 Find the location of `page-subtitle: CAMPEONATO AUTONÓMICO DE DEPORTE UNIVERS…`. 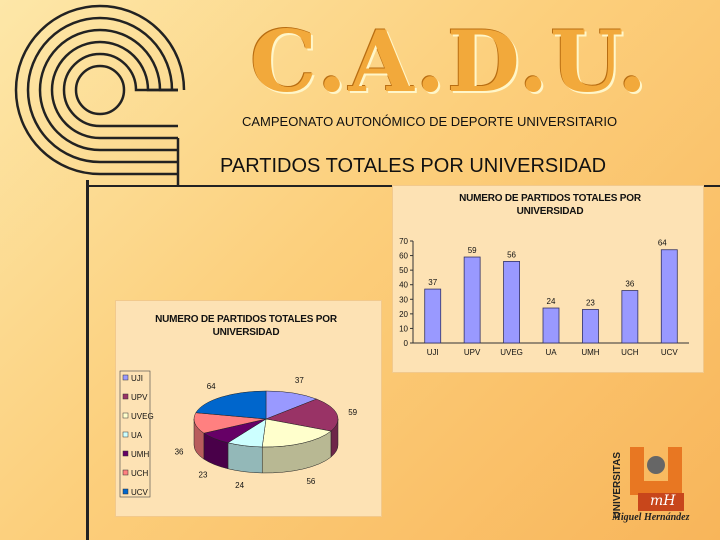

page-subtitle: CAMPEONATO AUTONÓMICO DE DEPORTE UNIVERS… is located at coordinates (430, 121).